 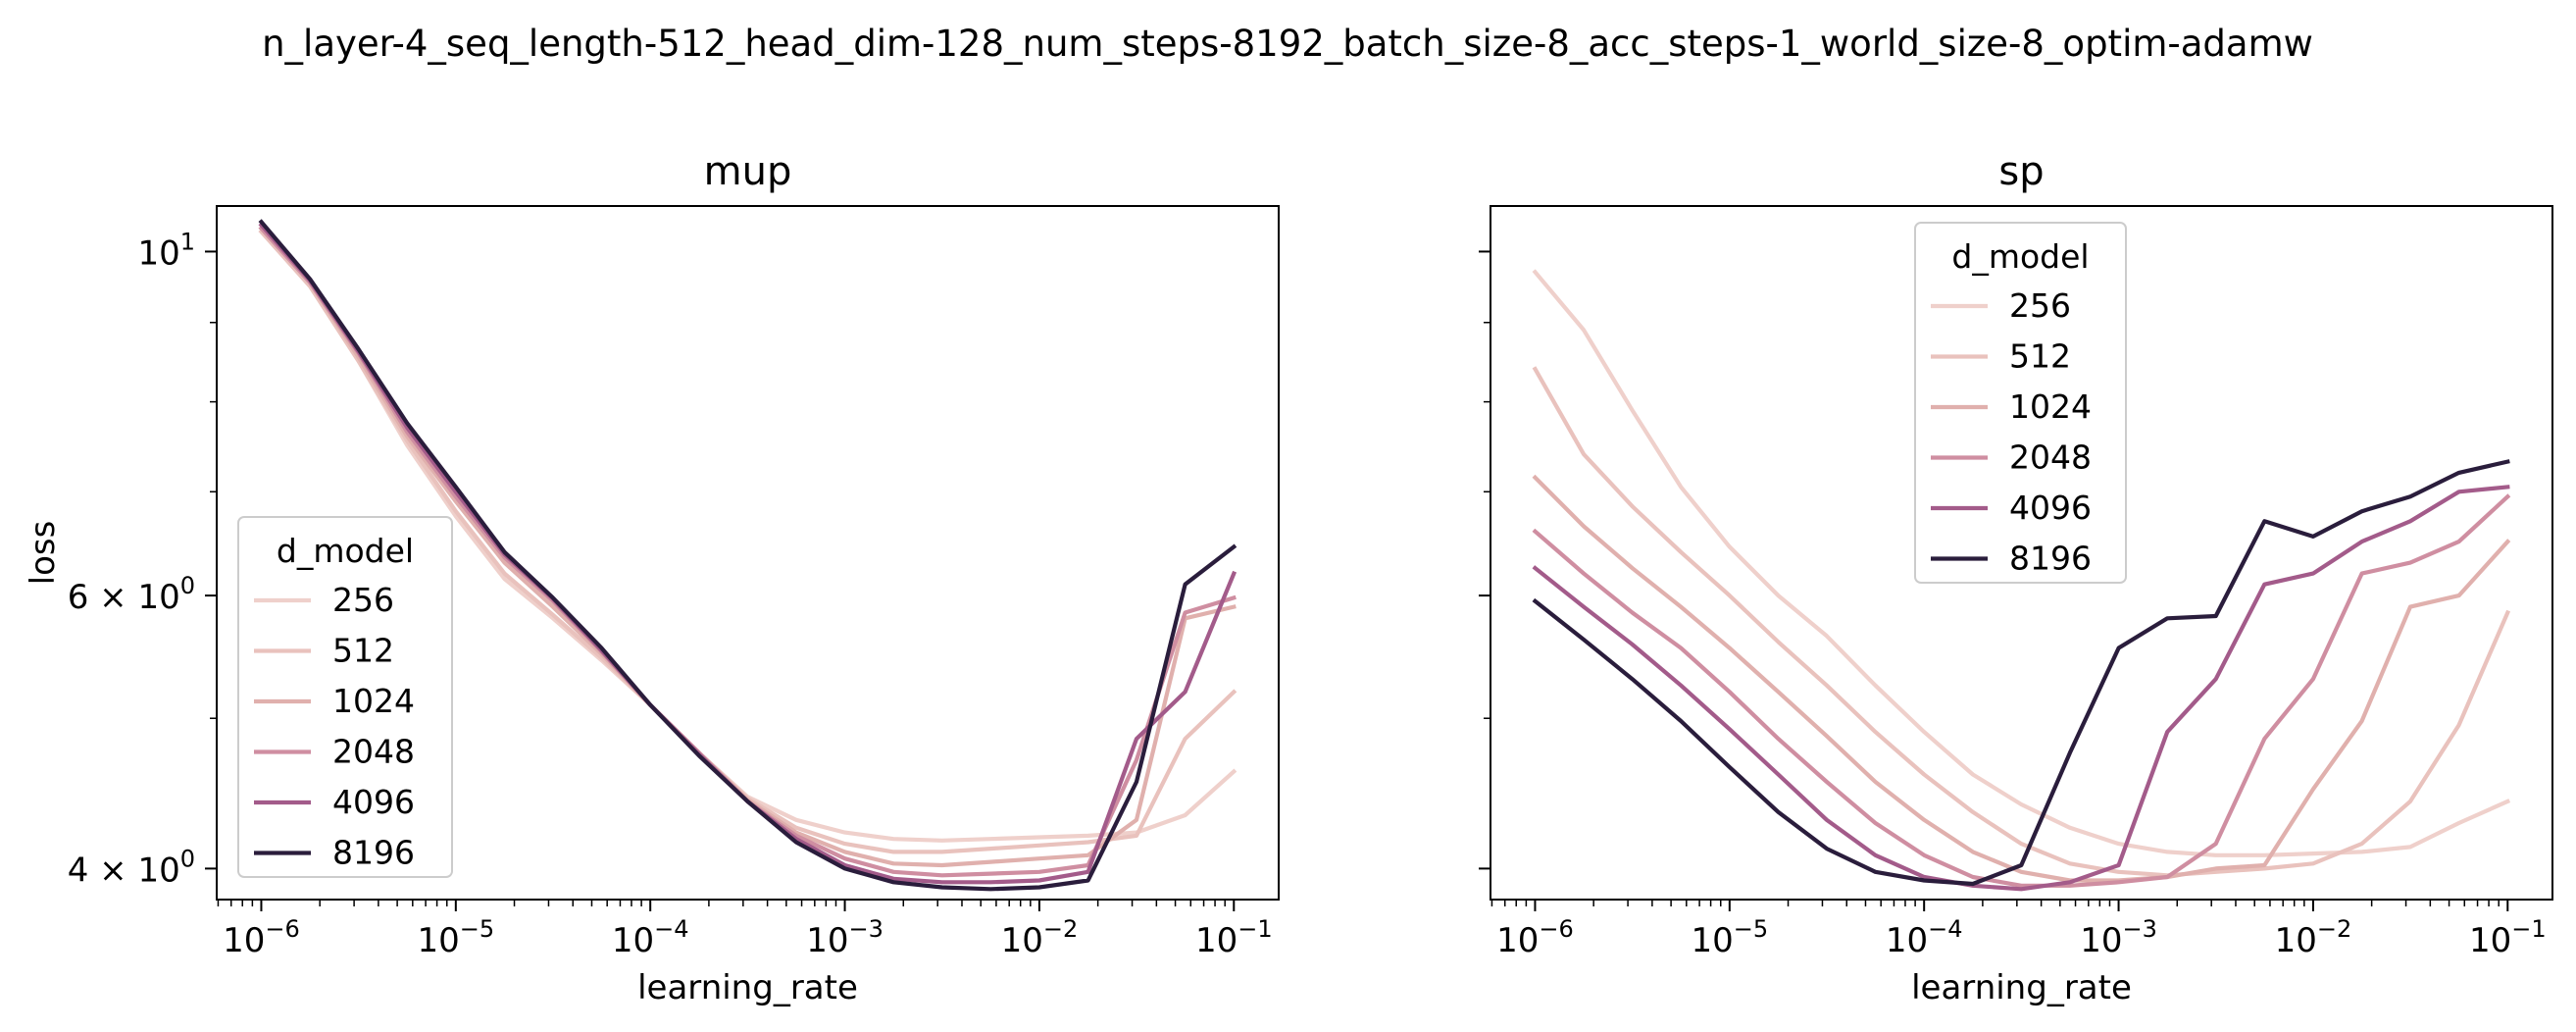 What do you see at coordinates (748, 171) in the screenshot?
I see `axes-title: mup` at bounding box center [748, 171].